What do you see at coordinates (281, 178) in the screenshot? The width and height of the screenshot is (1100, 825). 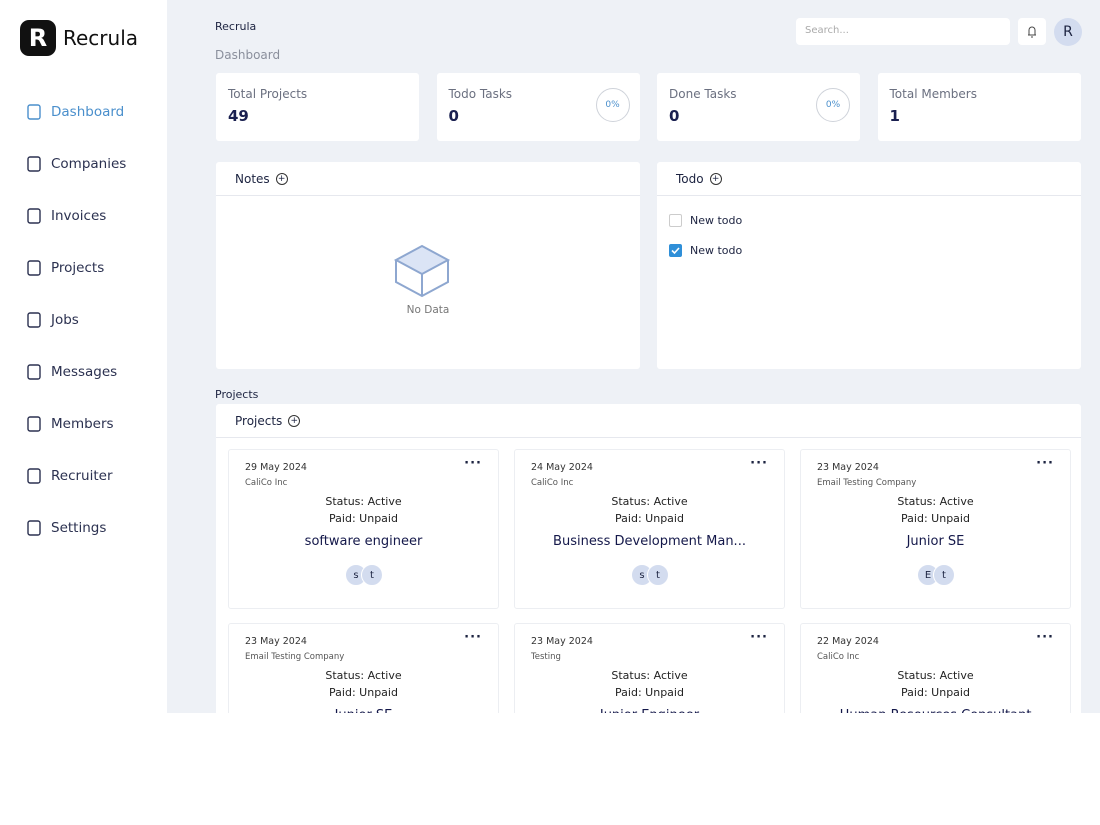 I see `add-note: +` at bounding box center [281, 178].